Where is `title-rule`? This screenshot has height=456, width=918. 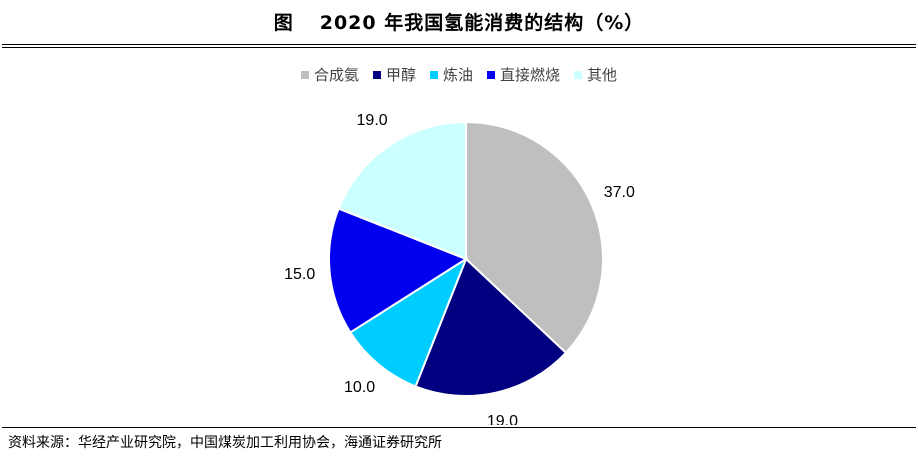 title-rule is located at coordinates (459, 44).